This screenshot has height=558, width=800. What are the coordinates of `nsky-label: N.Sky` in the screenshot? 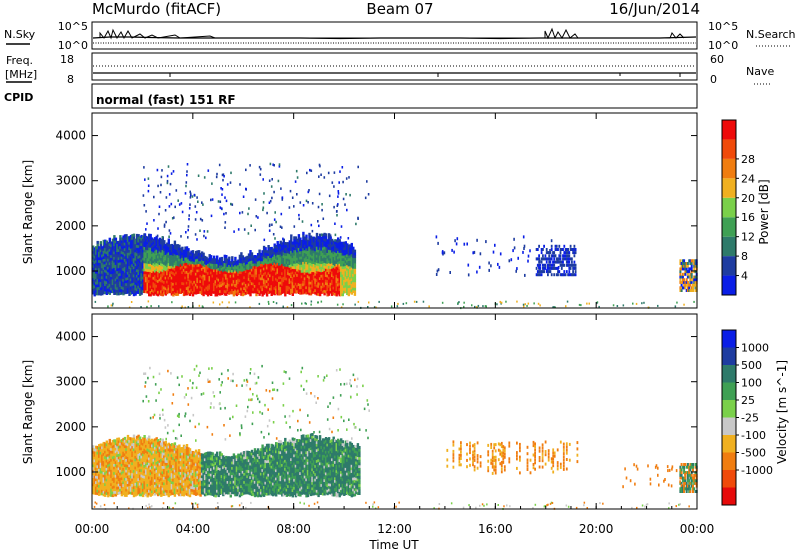 It's located at (20, 34).